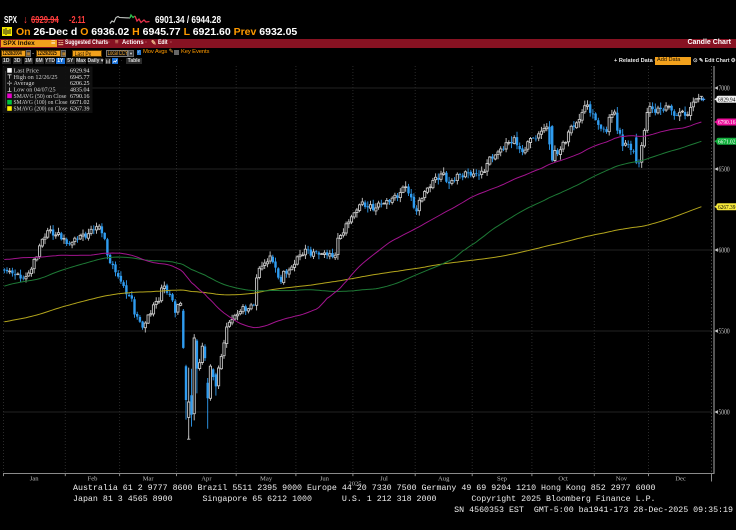 This screenshot has height=530, width=736. Describe the element at coordinates (725, 170) in the screenshot. I see `svg-text: 6500` at that location.